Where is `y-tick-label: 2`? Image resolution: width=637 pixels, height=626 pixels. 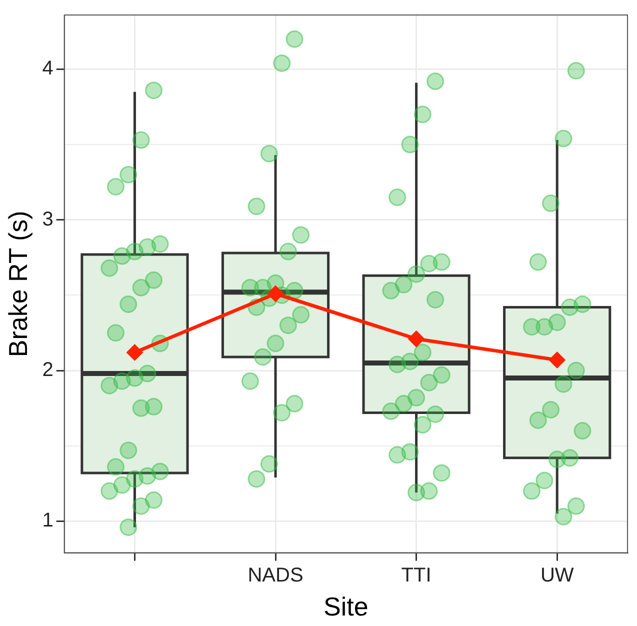
y-tick-label: 2 is located at coordinates (48, 370).